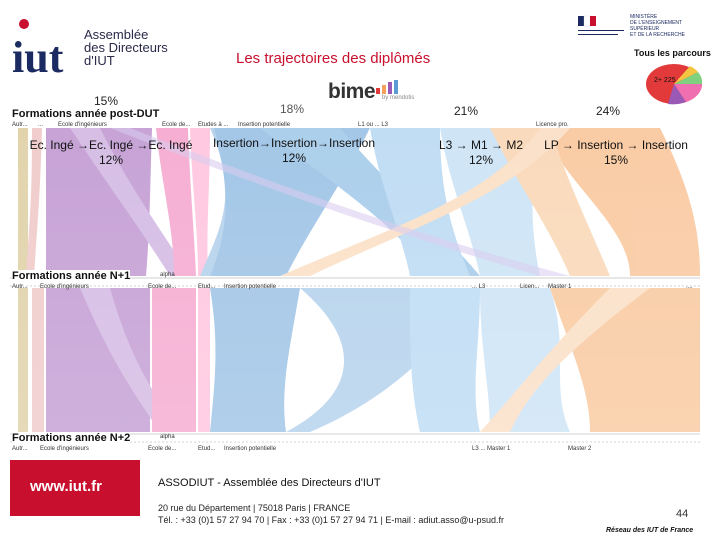  What do you see at coordinates (66, 486) in the screenshot?
I see `footer-url-link: www.iut.fr` at bounding box center [66, 486].